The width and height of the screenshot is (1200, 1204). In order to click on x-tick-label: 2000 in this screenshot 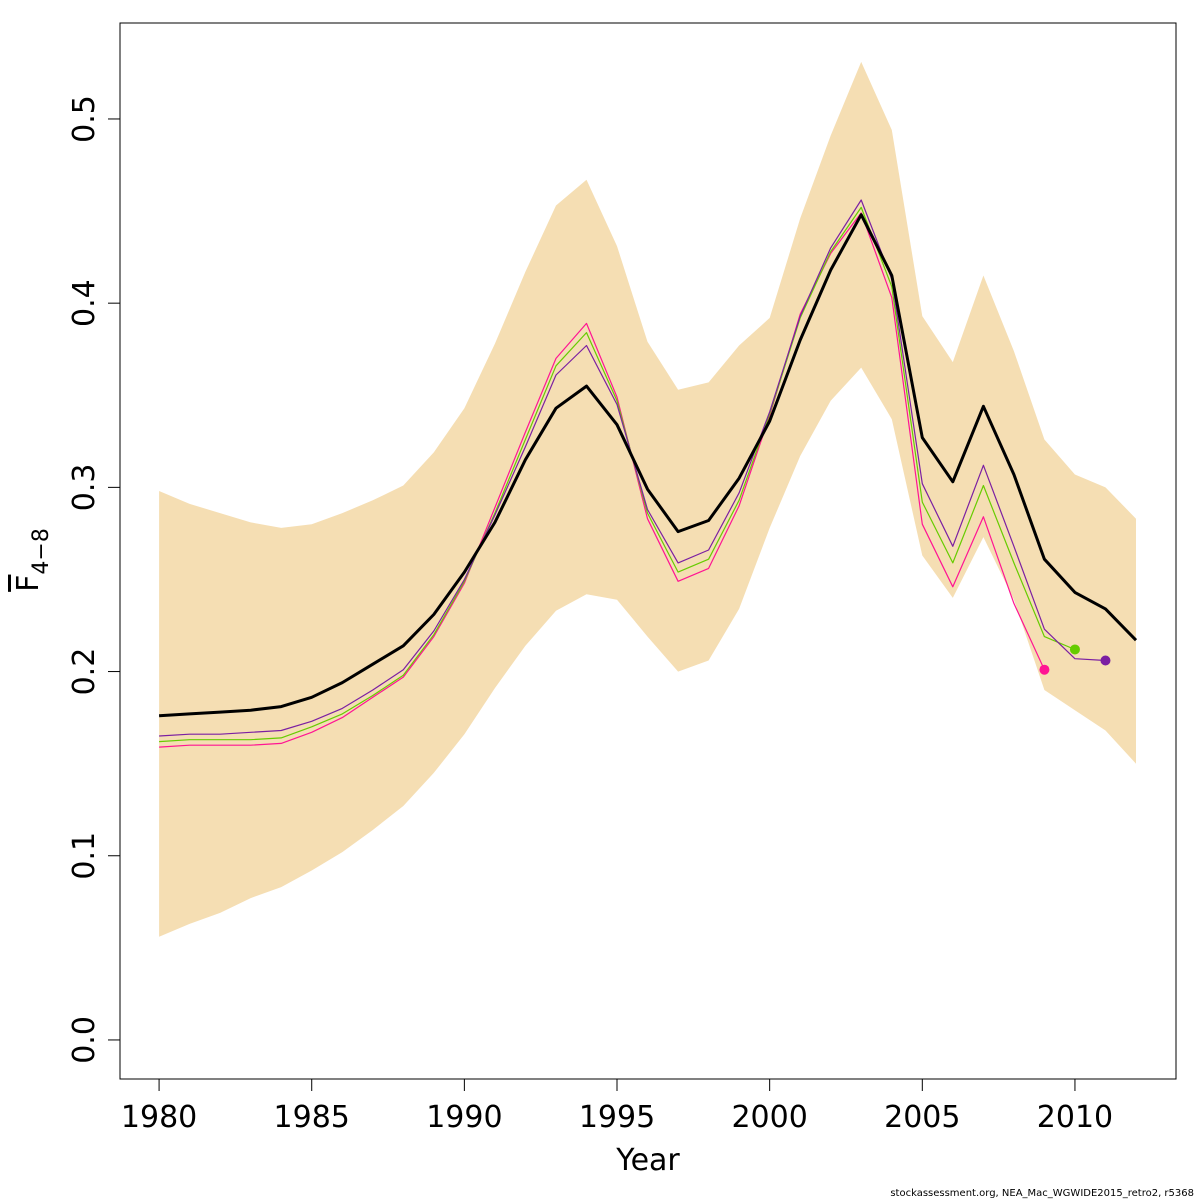, I will do `click(769, 1117)`.